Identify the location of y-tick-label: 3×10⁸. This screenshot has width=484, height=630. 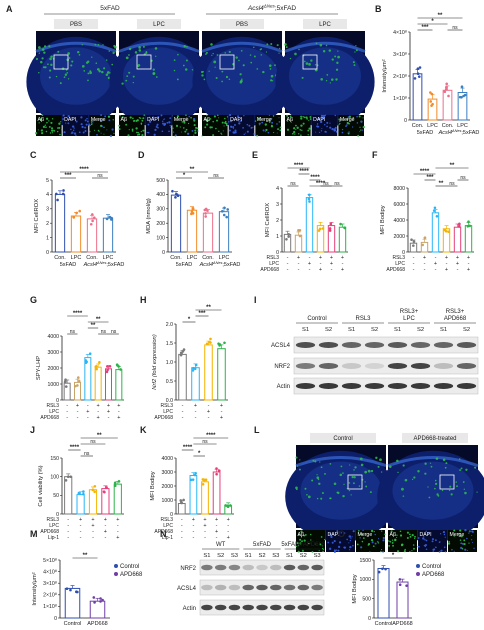
(50, 584).